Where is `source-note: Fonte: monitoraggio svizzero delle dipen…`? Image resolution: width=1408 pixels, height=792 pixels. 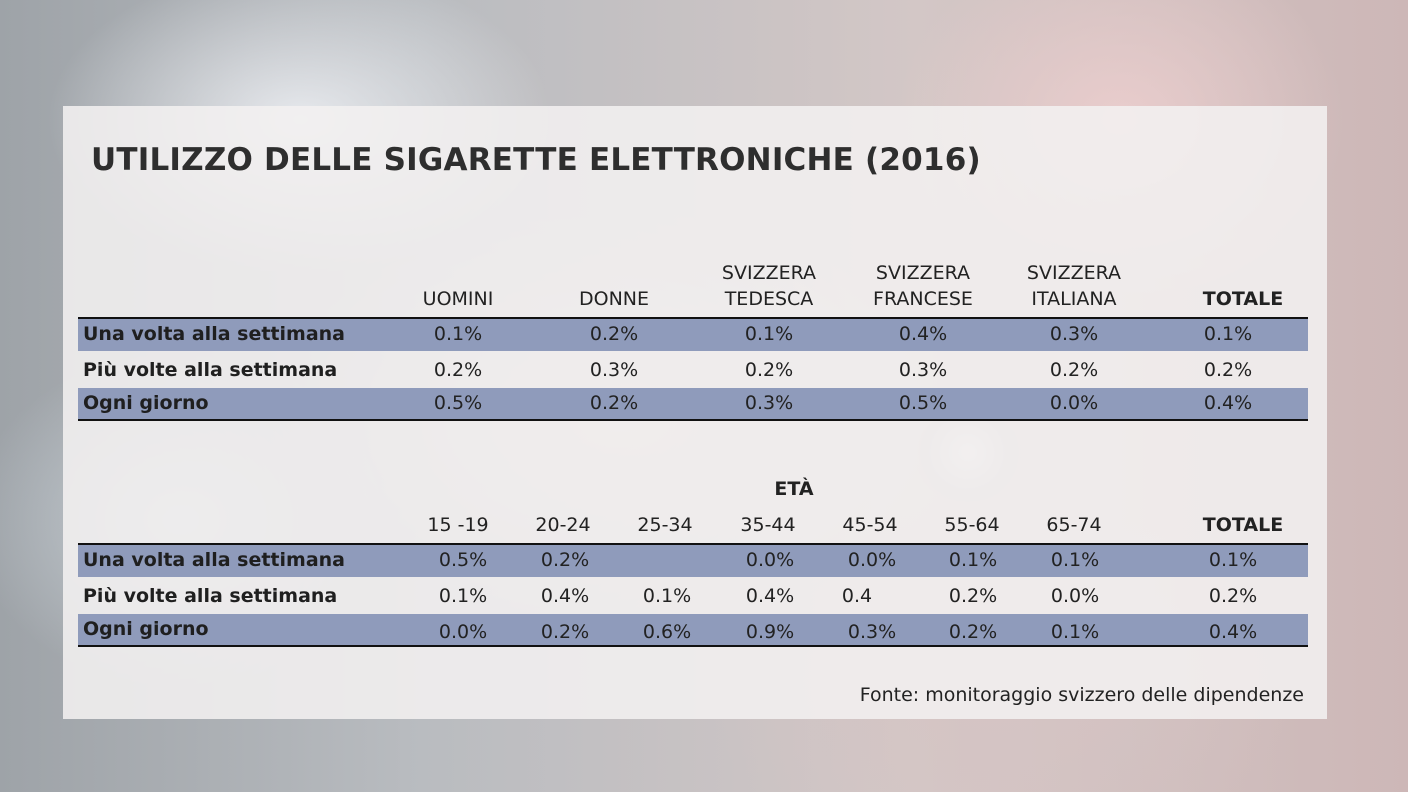 source-note: Fonte: monitoraggio svizzero delle dipen… is located at coordinates (1081, 695).